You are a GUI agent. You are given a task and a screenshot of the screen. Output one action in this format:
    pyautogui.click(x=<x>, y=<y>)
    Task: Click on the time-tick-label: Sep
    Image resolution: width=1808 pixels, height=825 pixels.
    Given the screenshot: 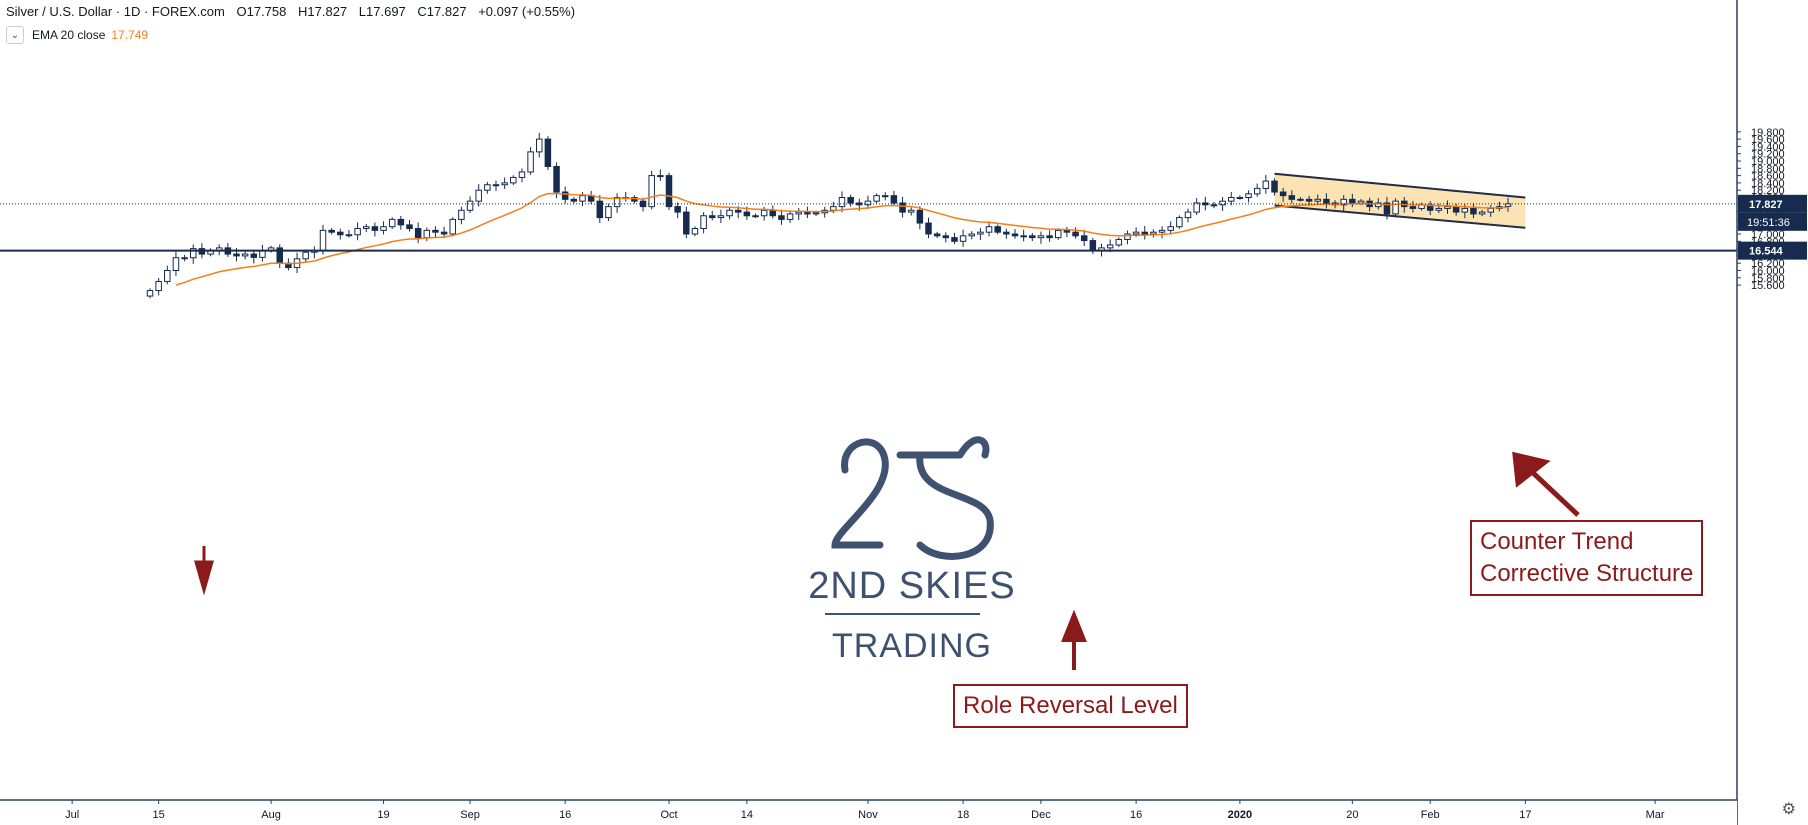 What is the action you would take?
    pyautogui.click(x=470, y=815)
    